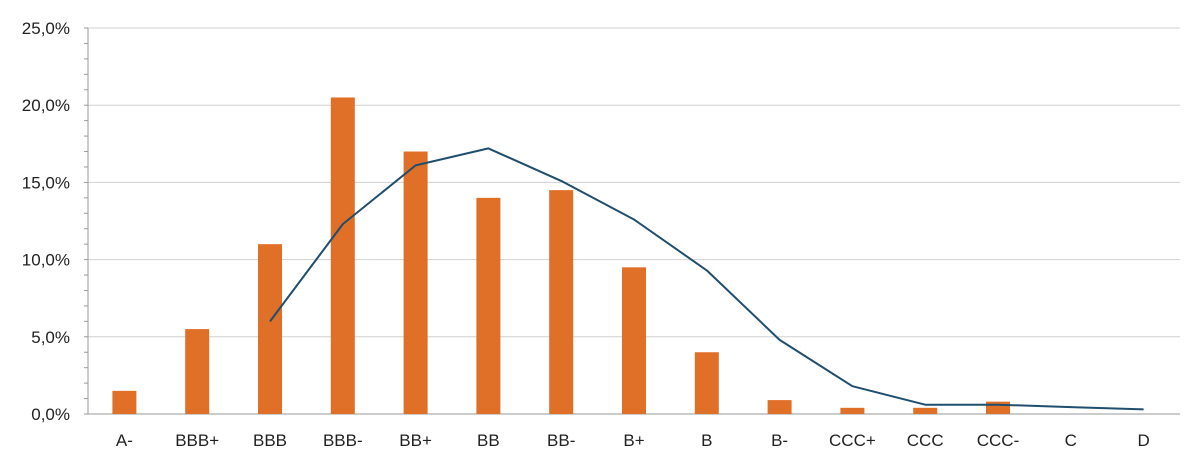 This screenshot has height=449, width=1191. I want to click on y-axis: 0,0% 5,0% 10,0% 15,0% 20,0% 25,0%, so click(55, 221).